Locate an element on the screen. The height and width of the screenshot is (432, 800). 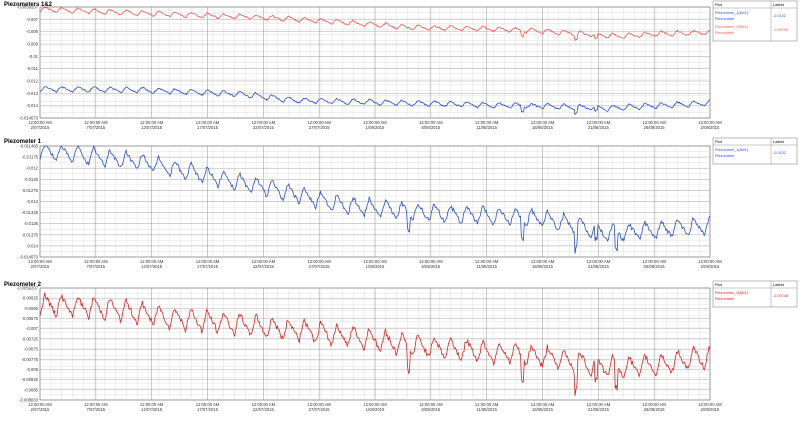
y-tick-label: -0.012 is located at coordinates (32, 168).